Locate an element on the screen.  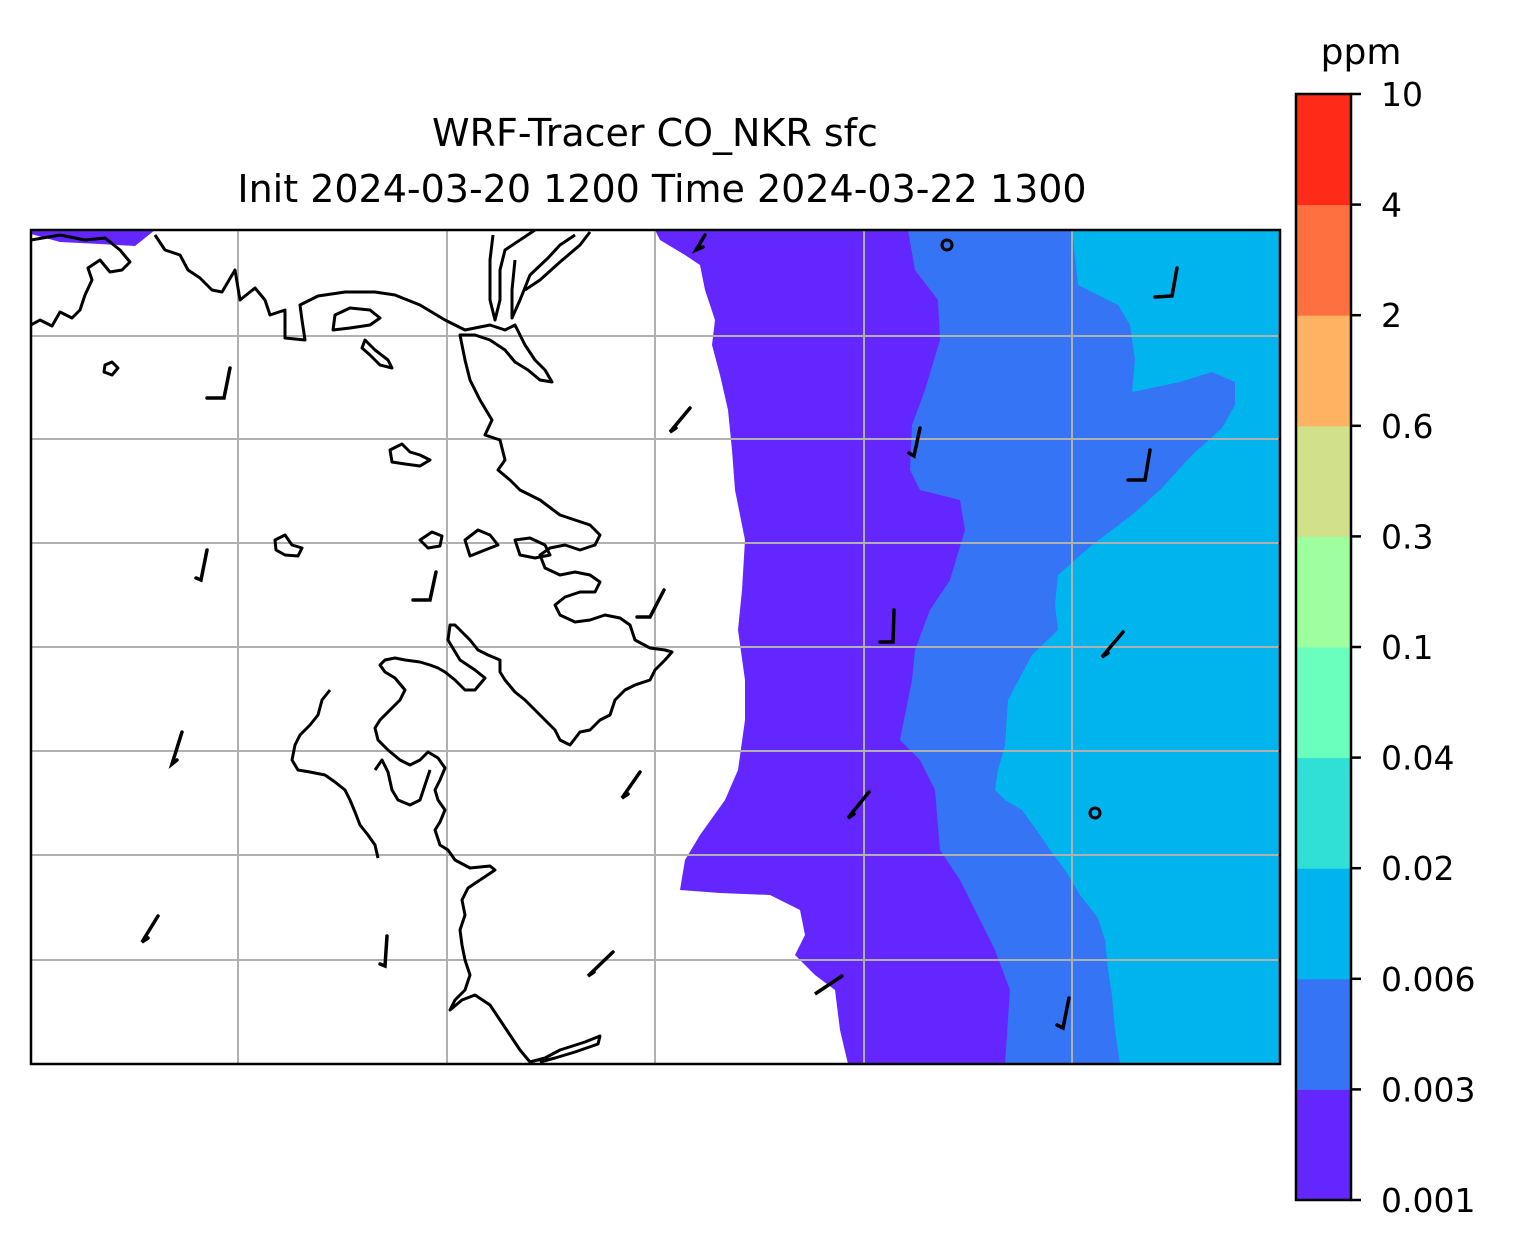
colorbar-units-label: ppm is located at coordinates (1361, 52).